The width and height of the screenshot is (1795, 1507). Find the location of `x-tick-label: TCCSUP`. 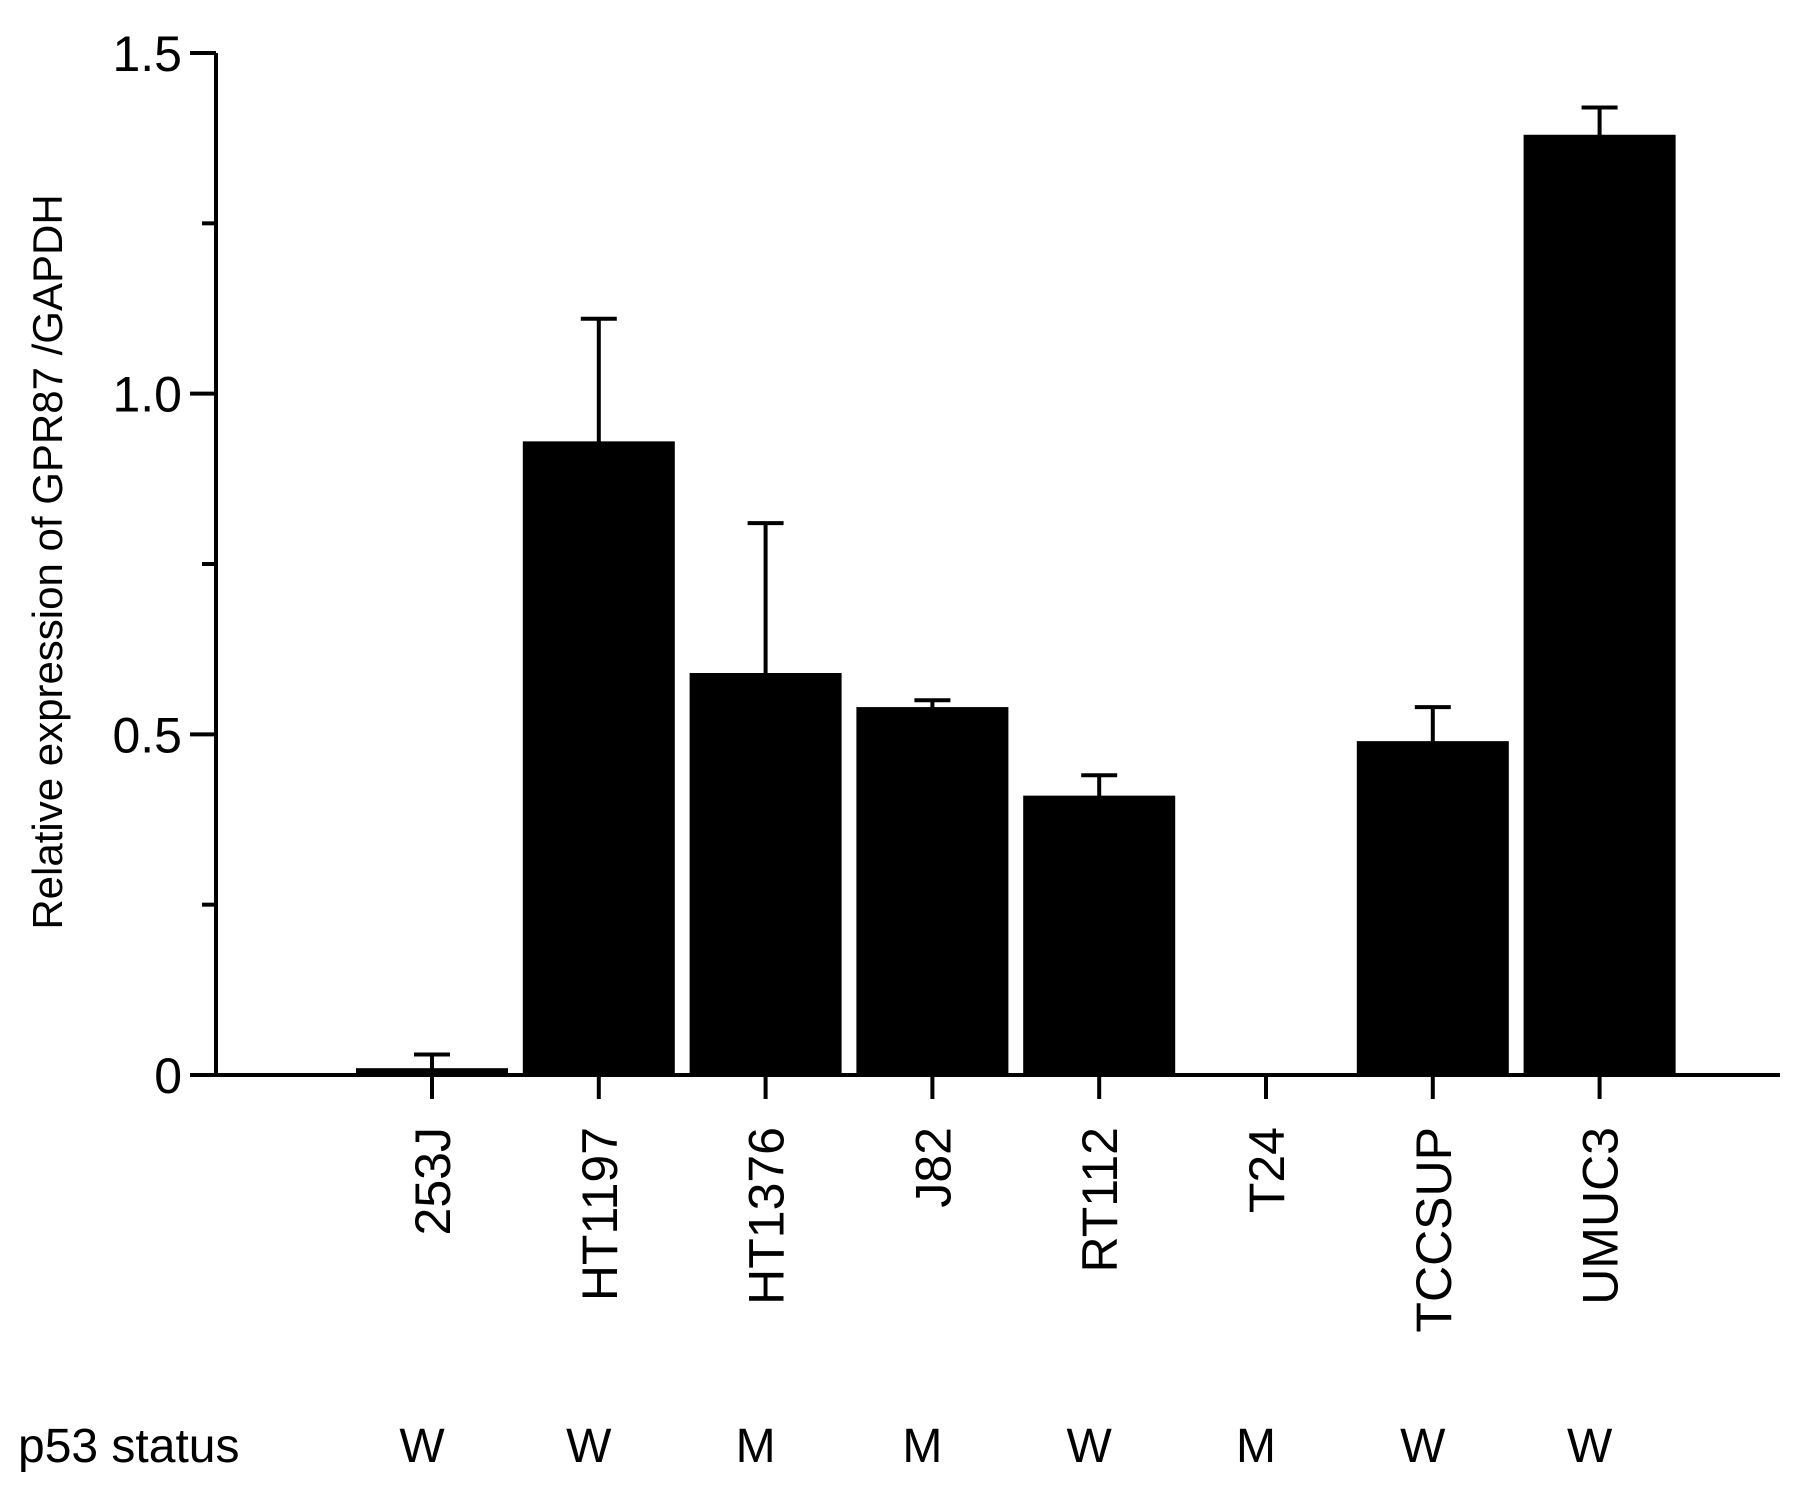

x-tick-label: TCCSUP is located at coordinates (1434, 1230).